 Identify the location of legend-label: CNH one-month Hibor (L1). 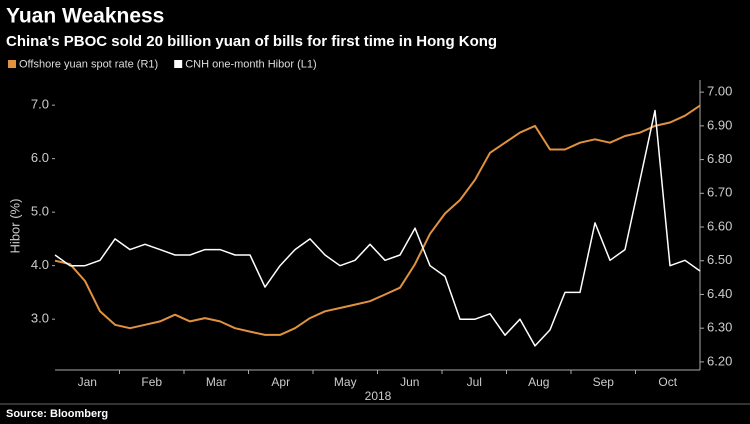
(250, 64).